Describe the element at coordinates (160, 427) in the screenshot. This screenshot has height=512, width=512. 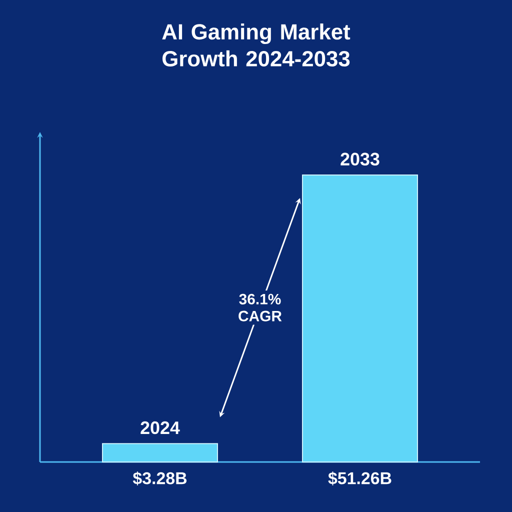
I see `x-tick-label: 2024` at that location.